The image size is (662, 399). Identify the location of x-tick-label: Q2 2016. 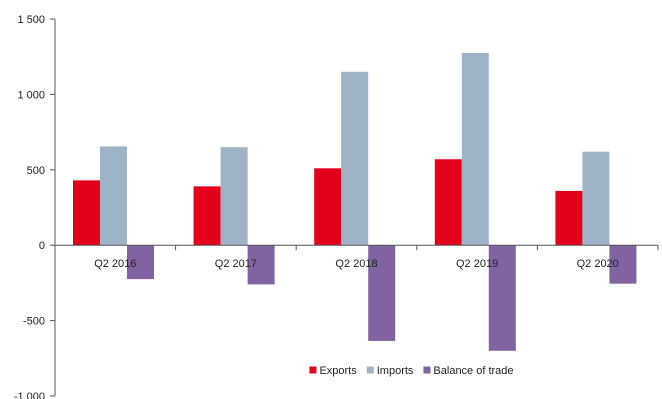
(115, 264).